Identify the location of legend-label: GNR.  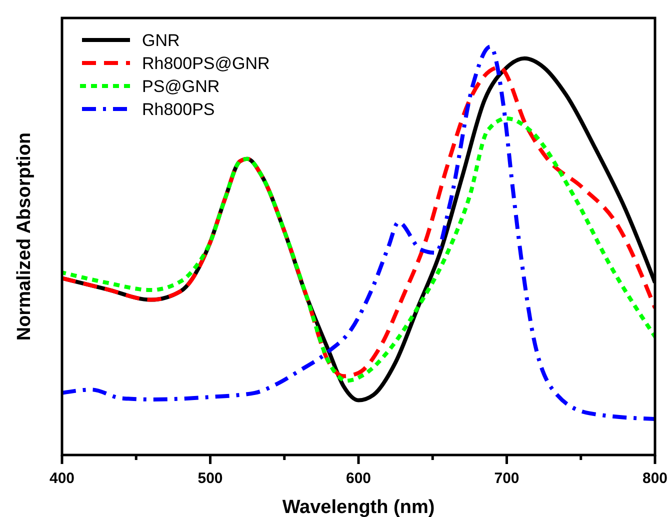
(161, 40).